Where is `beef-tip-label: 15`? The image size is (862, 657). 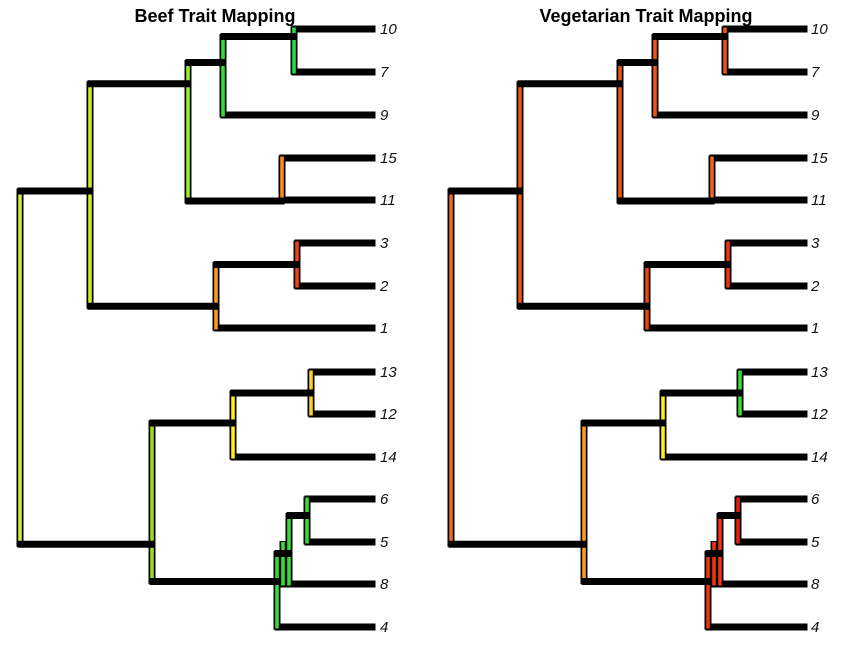
beef-tip-label: 15 is located at coordinates (388, 158).